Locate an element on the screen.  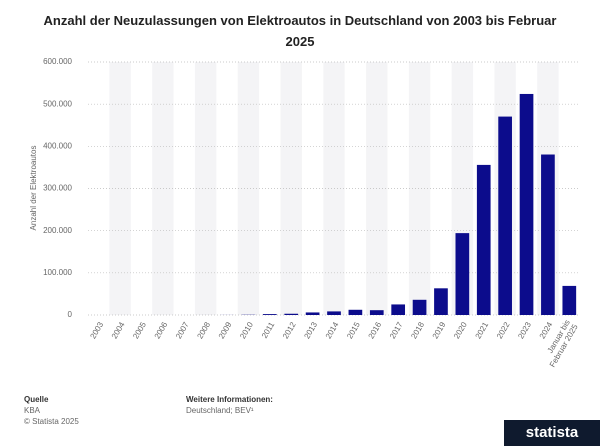
info: Deutschland; BEV¹ is located at coordinates (220, 410).